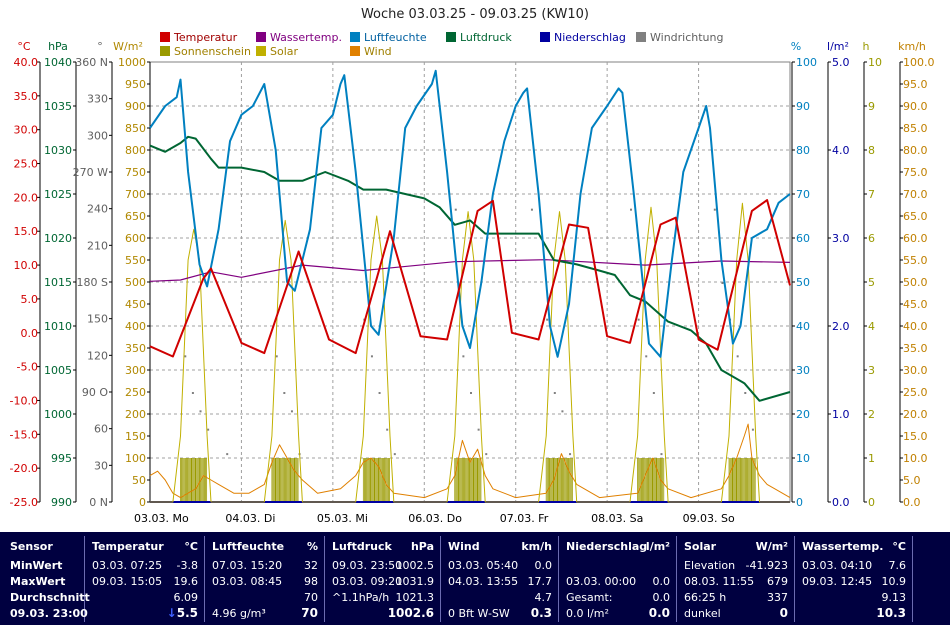  Describe the element at coordinates (100, 46) in the screenshot. I see `axis-unit-label: °` at that location.